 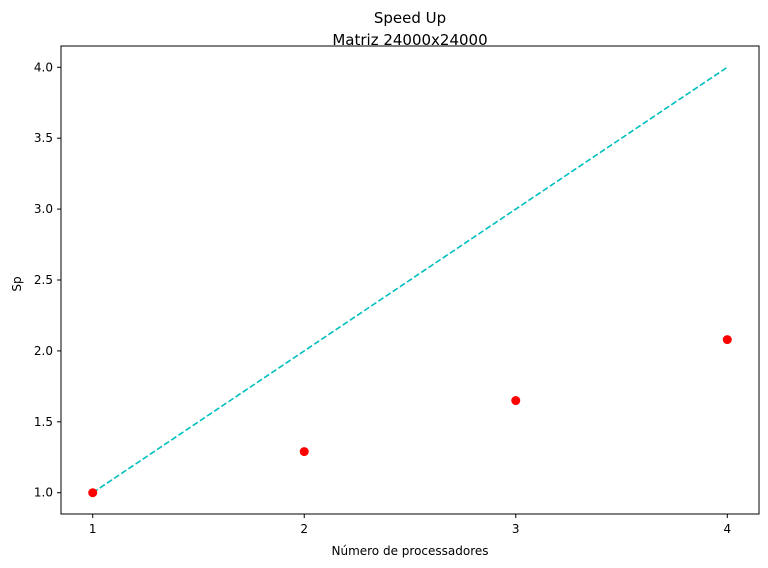 I want to click on y-tick-label: 2.0, so click(x=43, y=351).